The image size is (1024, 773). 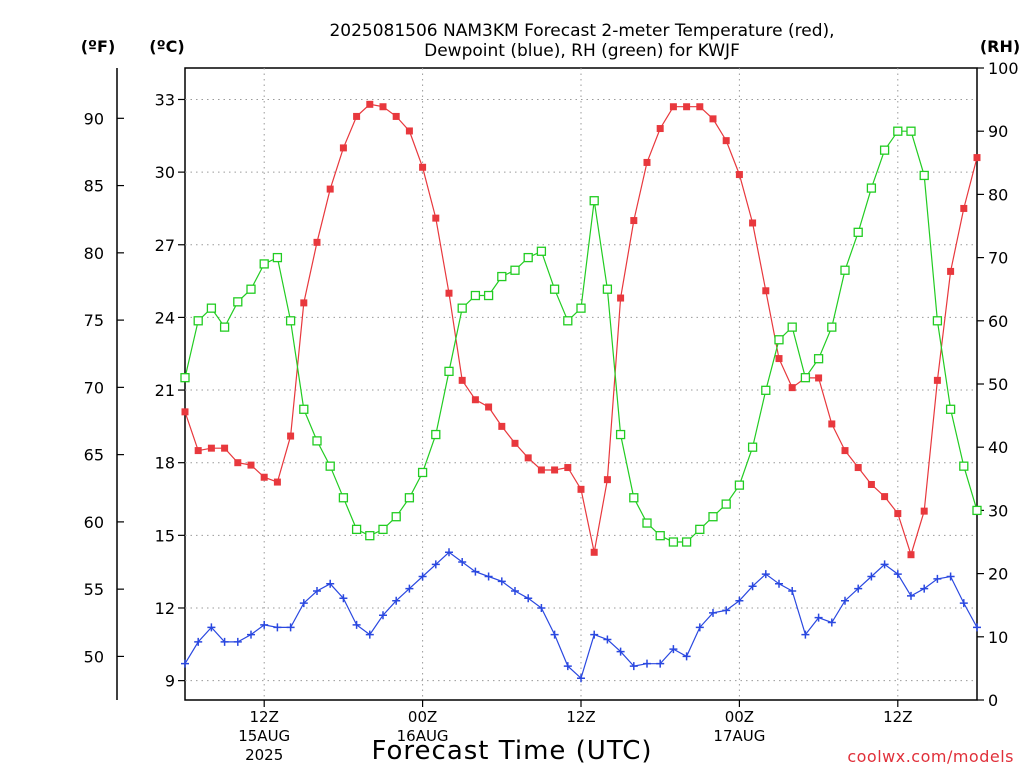 I want to click on fahrenheit-tick-label-60: 60, so click(x=94, y=522).